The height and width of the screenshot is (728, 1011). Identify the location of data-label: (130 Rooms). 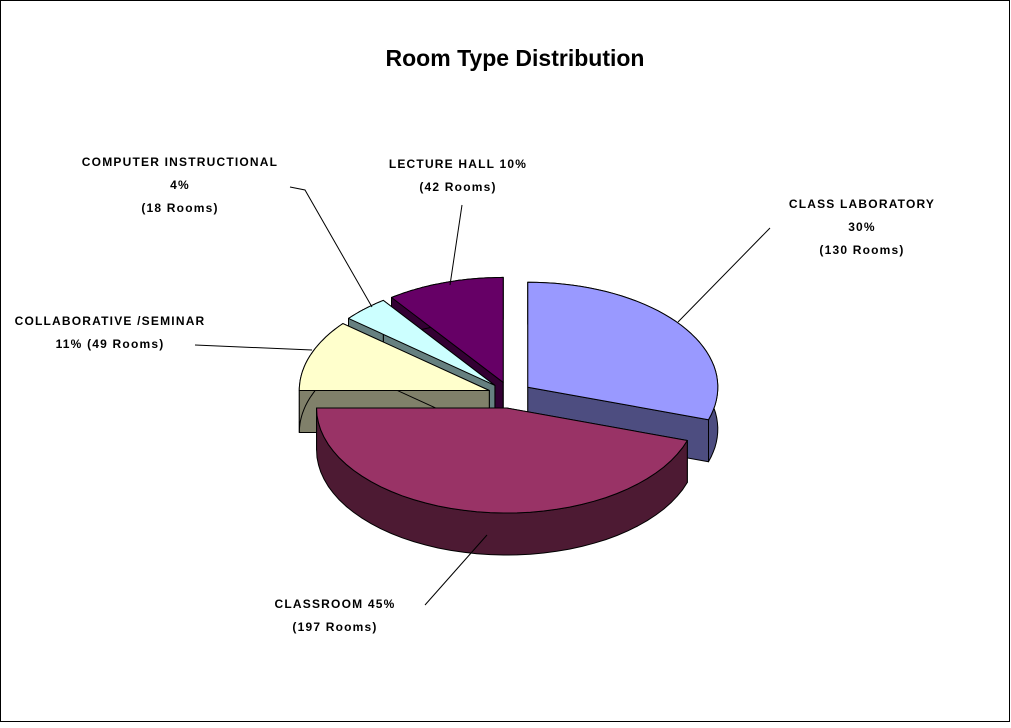
(861, 250).